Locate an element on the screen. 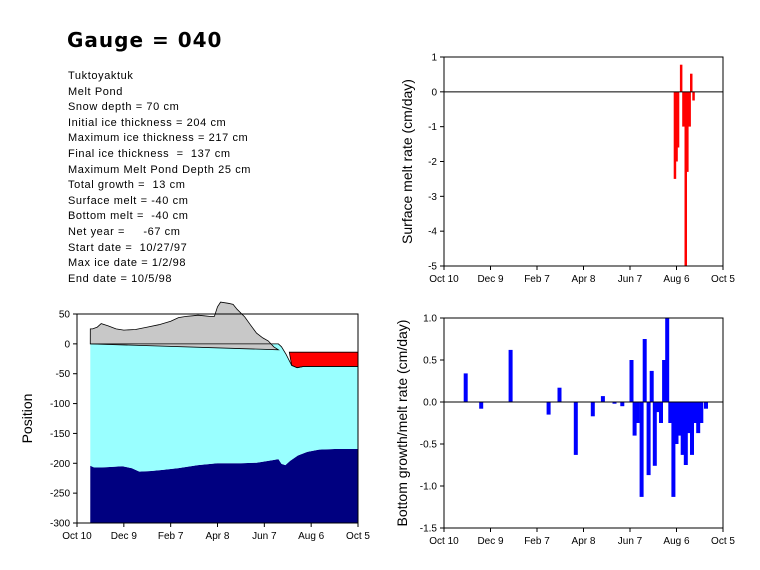  info-line: Tuktoyaktuk is located at coordinates (101, 76).